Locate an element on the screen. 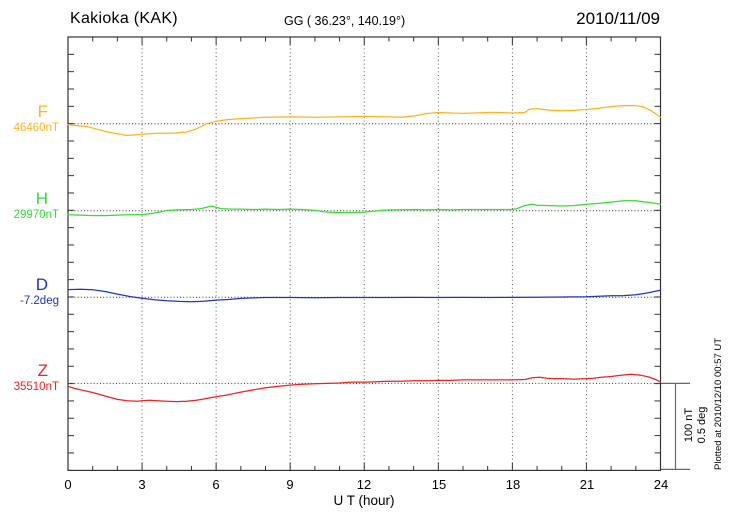  channel-basevalue-F: 46460nT is located at coordinates (36, 128).